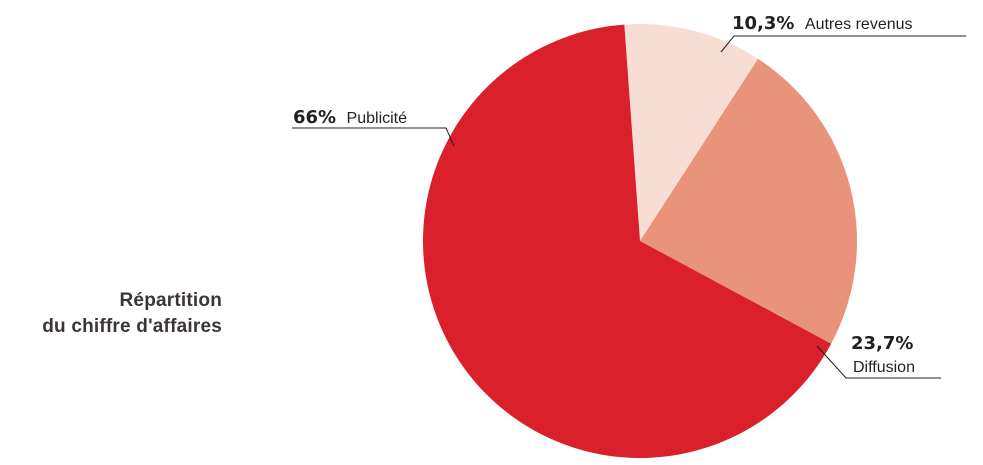 The width and height of the screenshot is (983, 465). I want to click on leader-line-autres-revenus, so click(843, 44).